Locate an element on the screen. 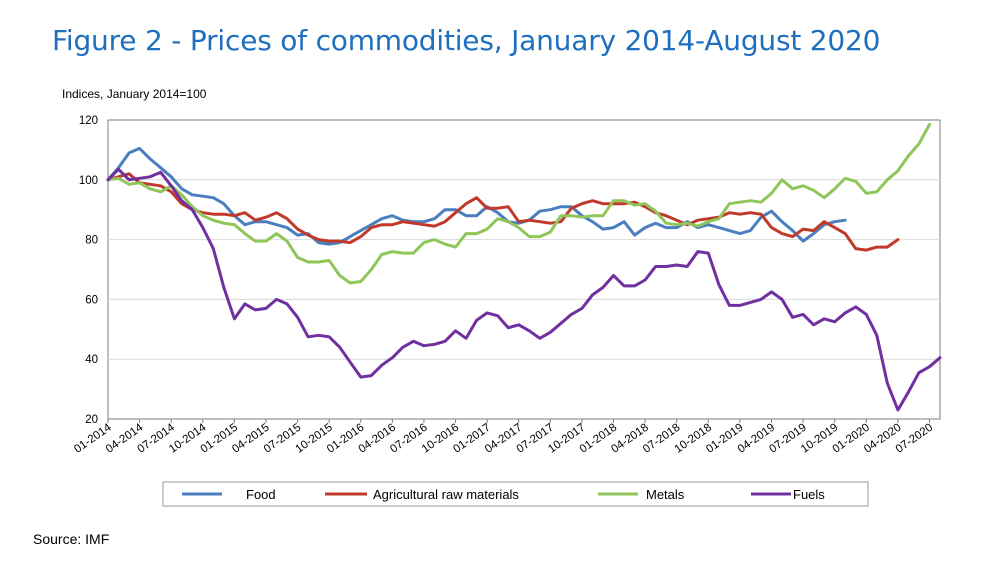 The image size is (1002, 564). y-tick-label: 80 is located at coordinates (91, 241).